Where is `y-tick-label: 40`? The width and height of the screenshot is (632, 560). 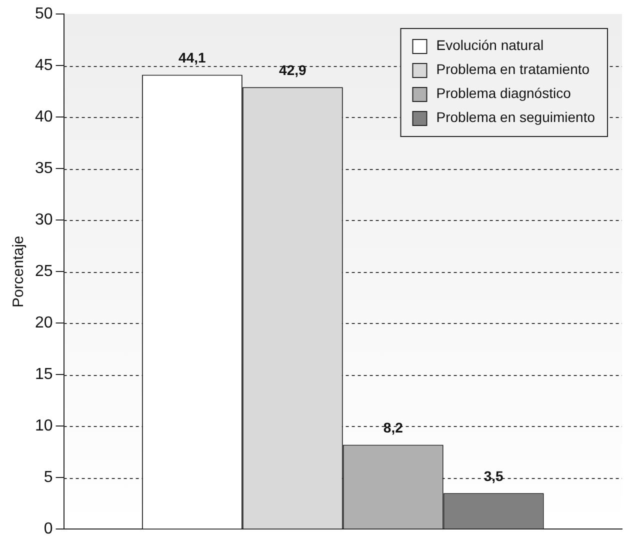 y-tick-label: 40 is located at coordinates (44, 117).